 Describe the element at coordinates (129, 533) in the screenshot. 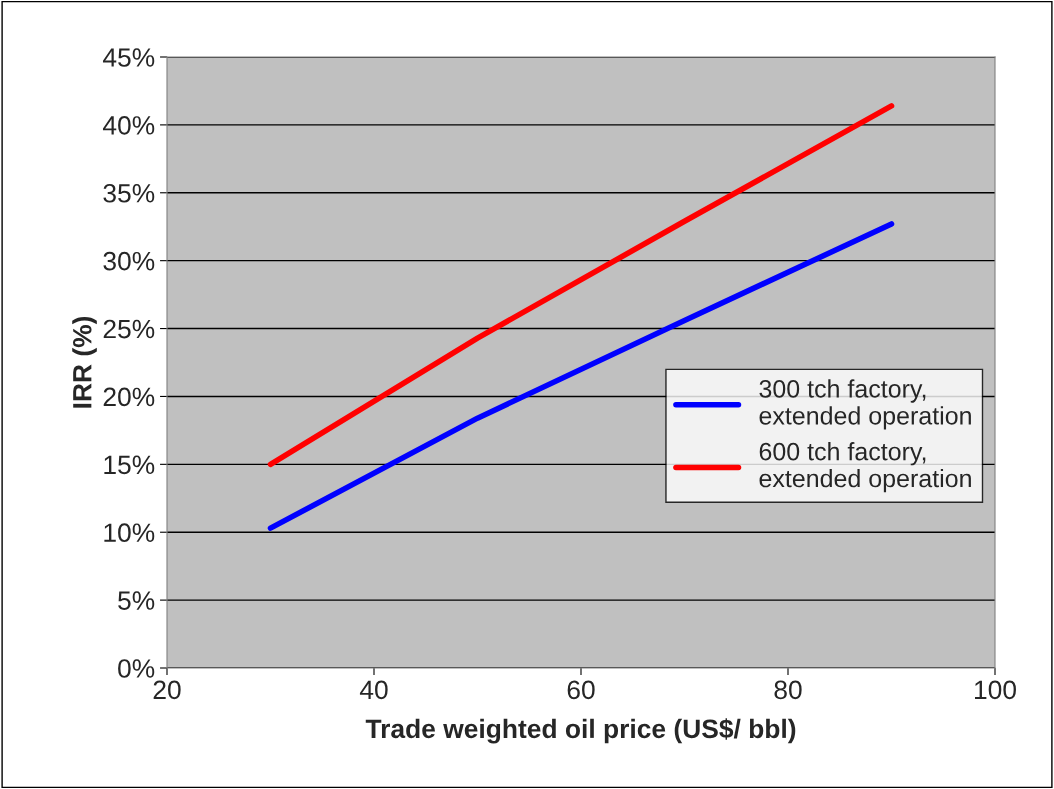

I see `y-tick-label: 10%` at that location.